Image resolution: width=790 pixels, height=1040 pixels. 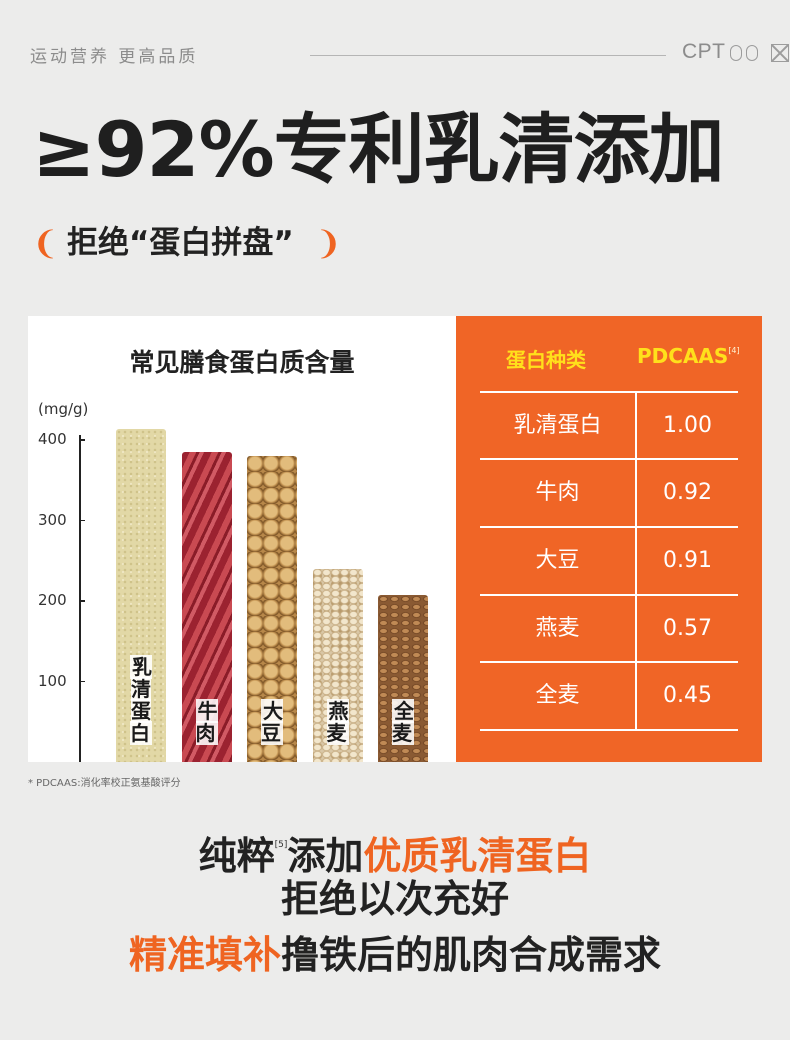 I want to click on table-cell-score: 0.57, so click(x=687, y=628).